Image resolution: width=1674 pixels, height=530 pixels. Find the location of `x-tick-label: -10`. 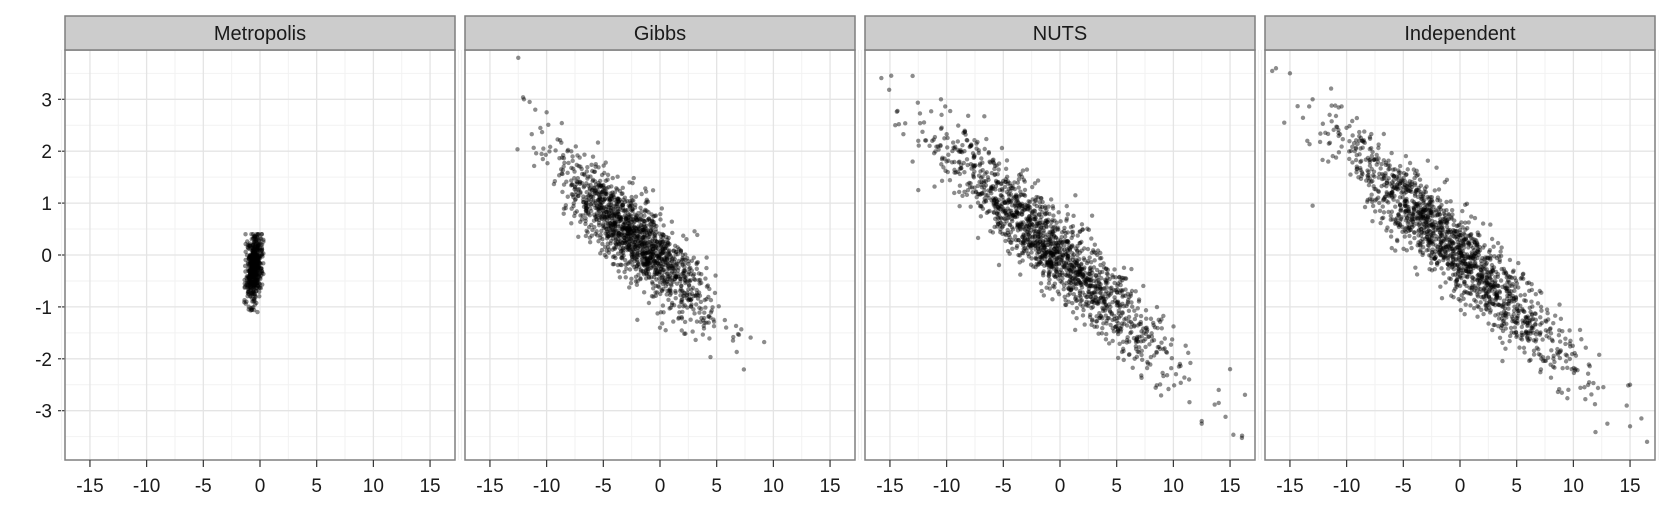

x-tick-label: -10 is located at coordinates (146, 486).